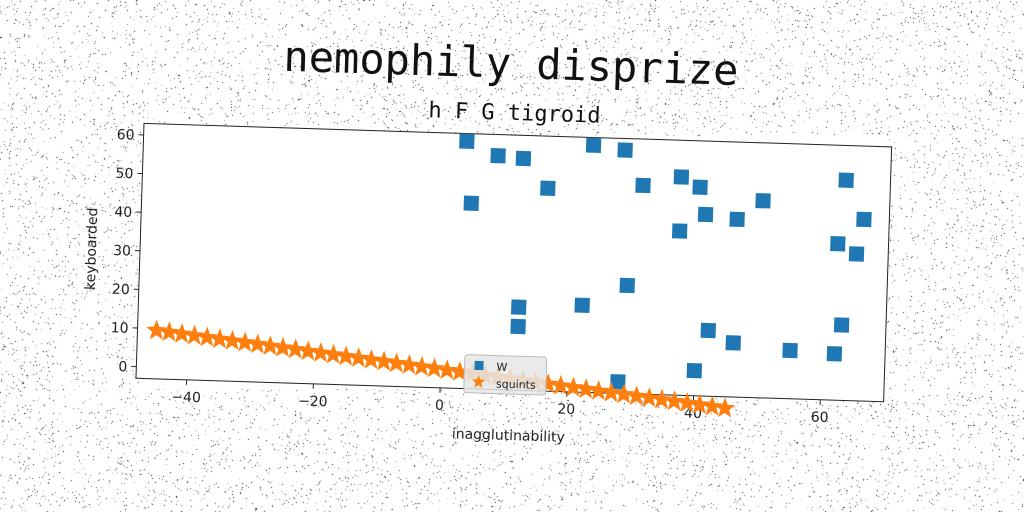  Describe the element at coordinates (566, 410) in the screenshot. I see `x-tick-label: 20` at that location.